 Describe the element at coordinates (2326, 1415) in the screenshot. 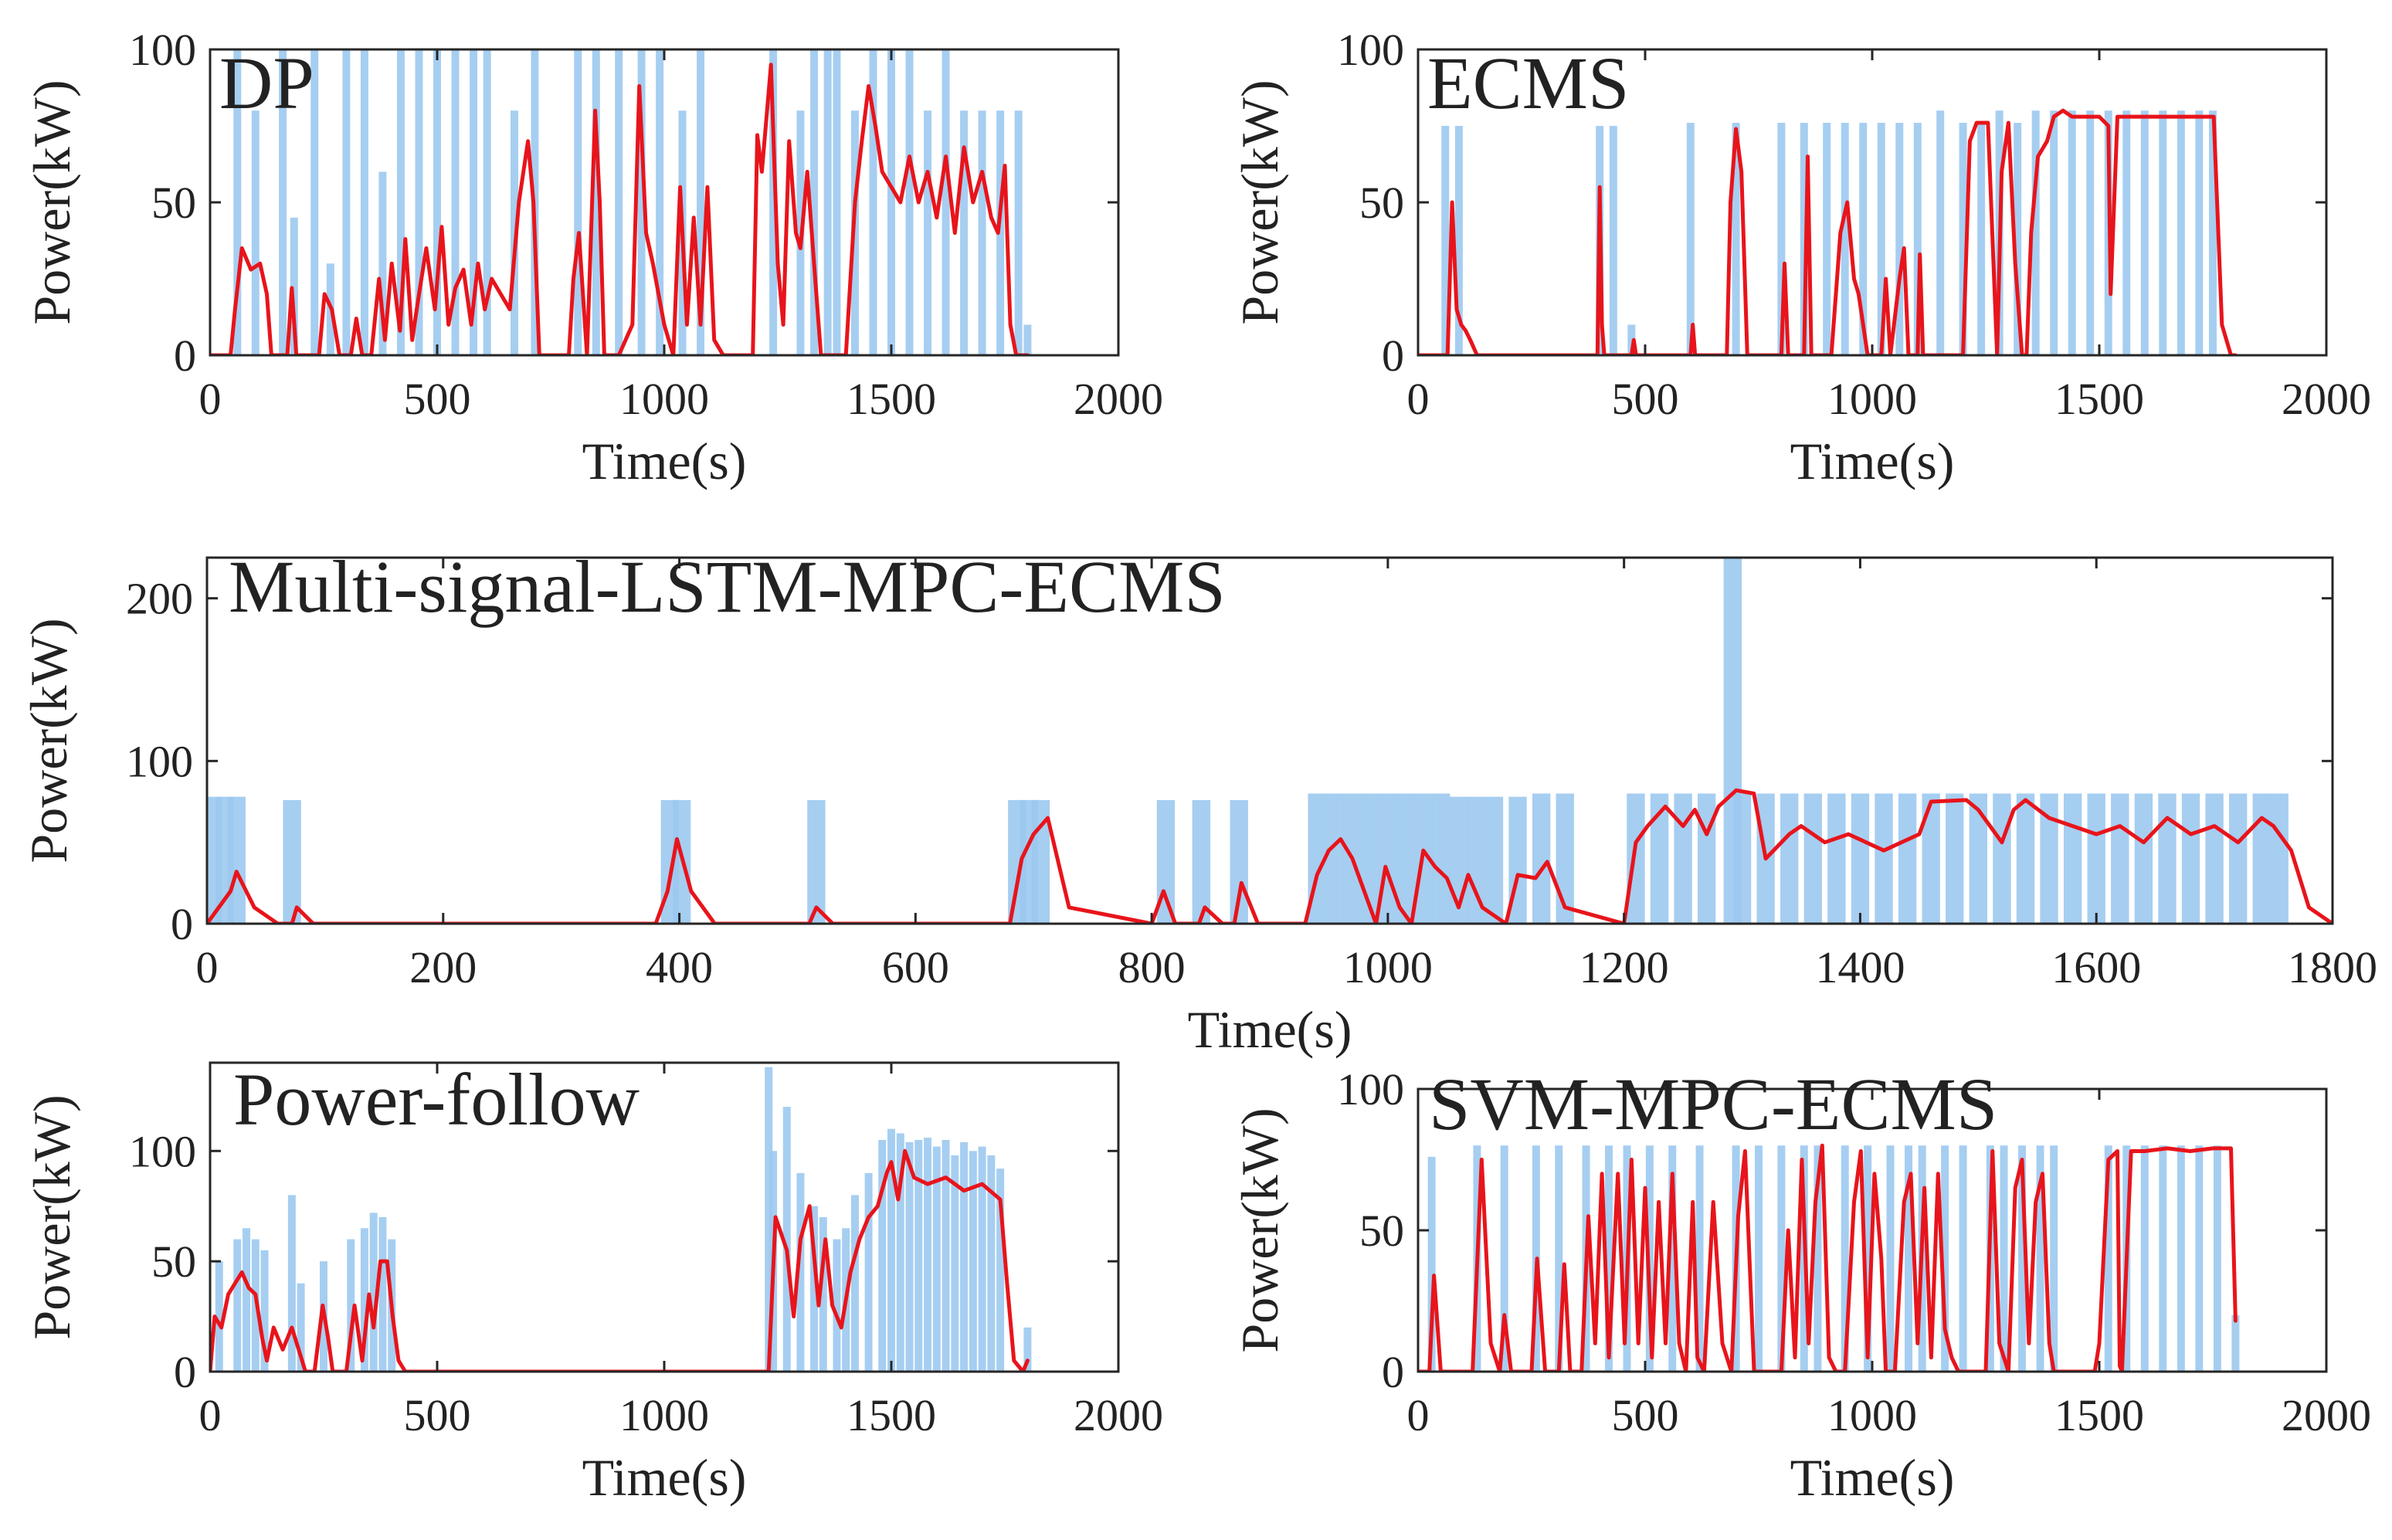

I see `x-tick-label: 2000` at that location.